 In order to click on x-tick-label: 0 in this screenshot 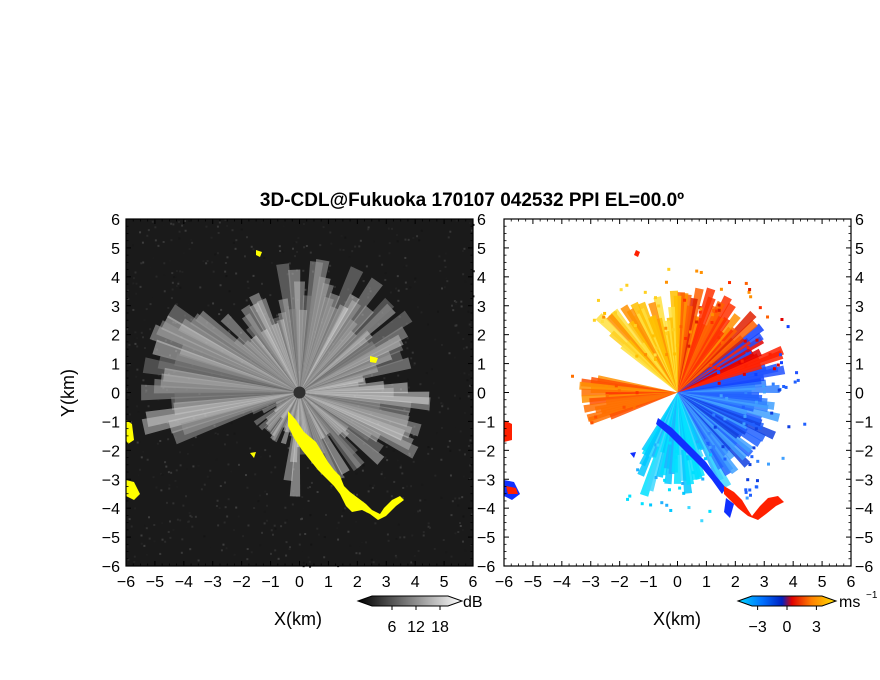, I will do `click(299, 582)`.